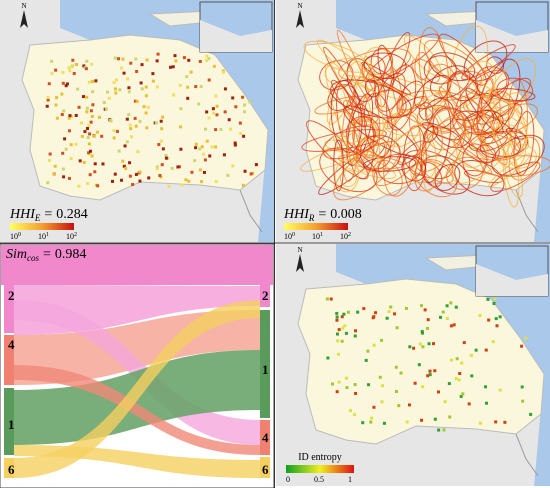  Describe the element at coordinates (320, 469) in the screenshot. I see `colorbar` at that location.